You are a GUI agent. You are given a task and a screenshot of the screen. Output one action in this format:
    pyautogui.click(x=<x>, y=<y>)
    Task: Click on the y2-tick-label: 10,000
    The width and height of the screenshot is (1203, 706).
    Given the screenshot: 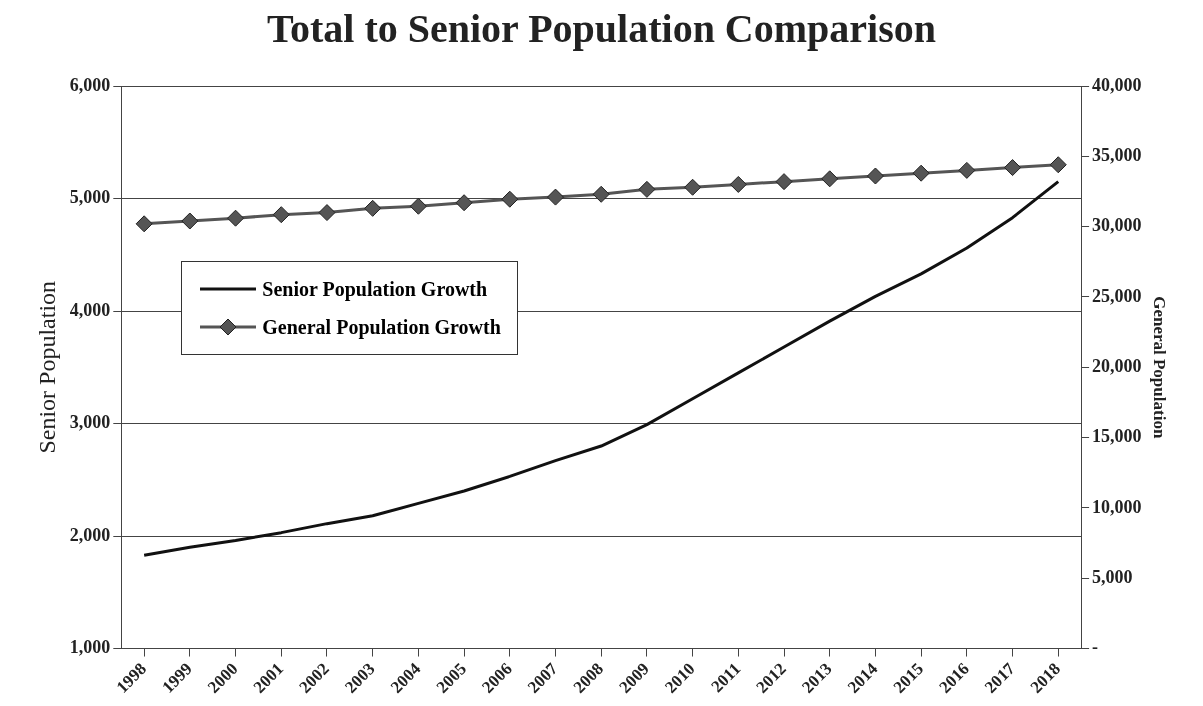 What is the action you would take?
    pyautogui.click(x=1117, y=506)
    